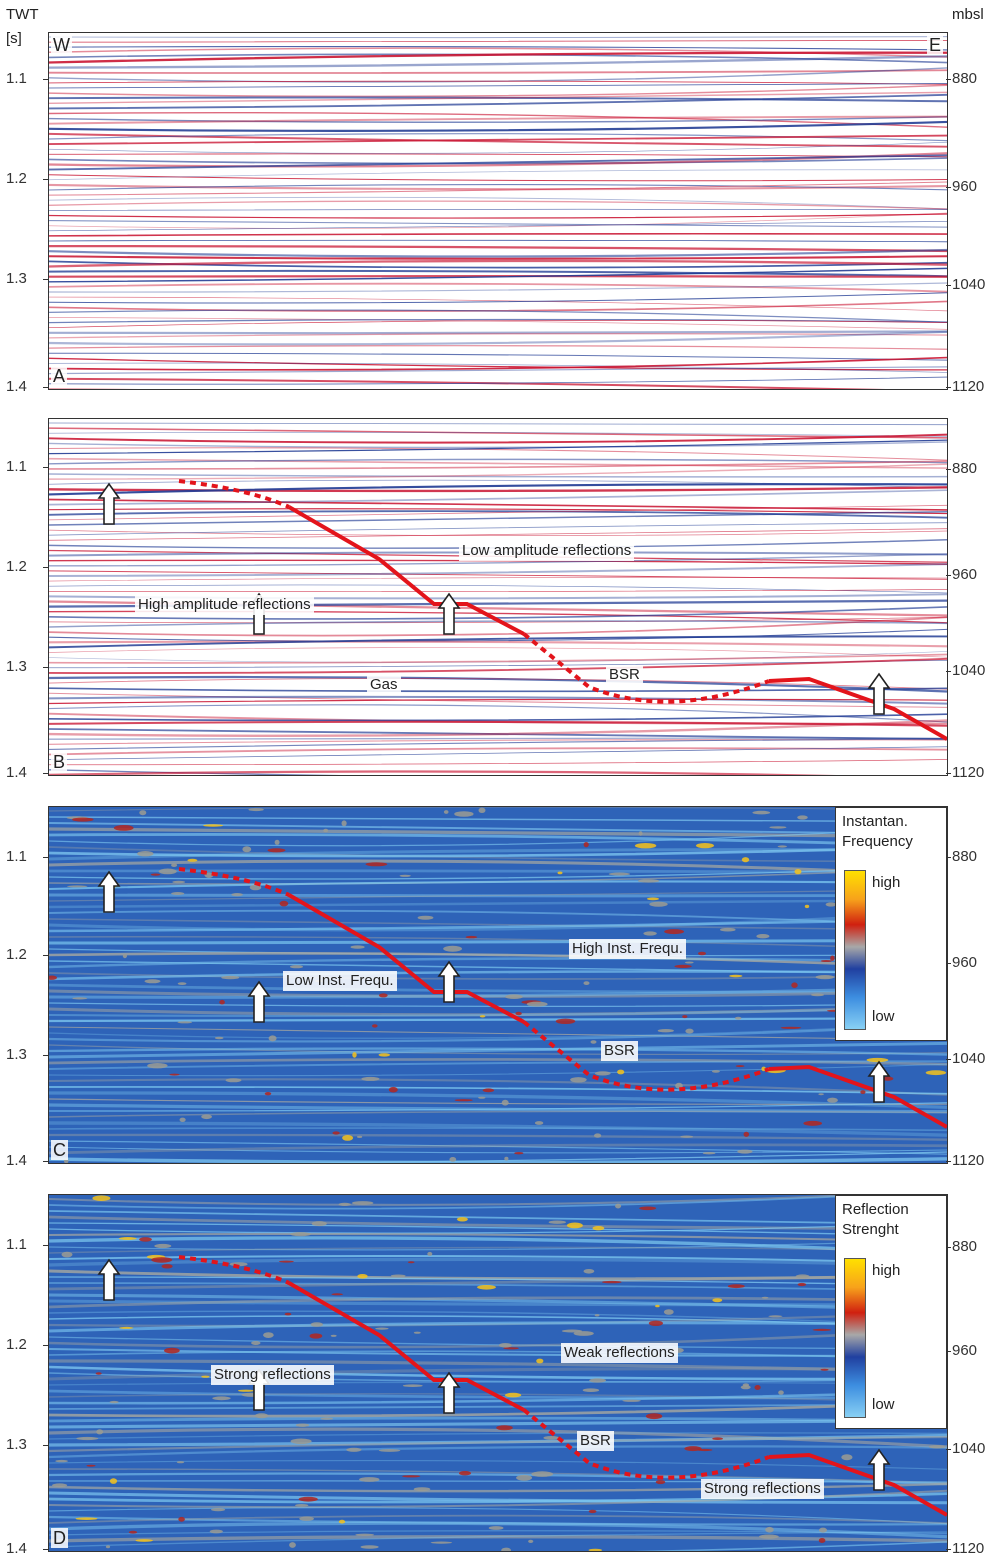 Image resolution: width=1005 pixels, height=1567 pixels. I want to click on high-inst-freq-label: High Inst. Frequ., so click(627, 949).